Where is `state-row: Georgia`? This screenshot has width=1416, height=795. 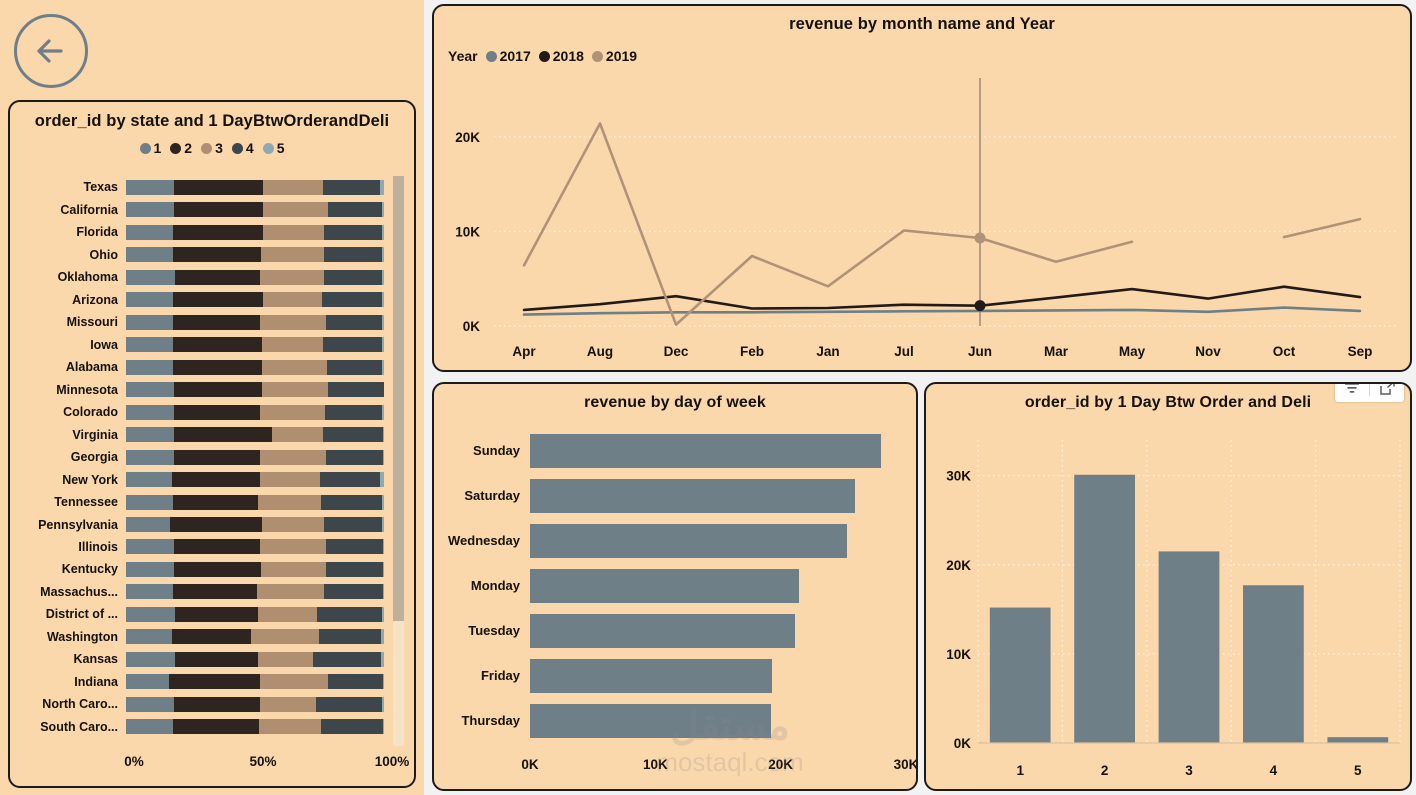 state-row: Georgia is located at coordinates (212, 457).